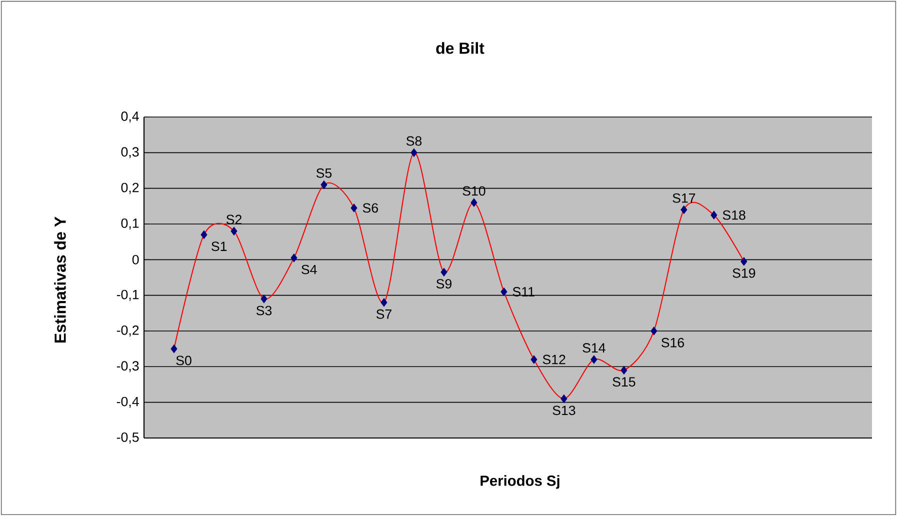 Image resolution: width=897 pixels, height=516 pixels. I want to click on data-label: S11, so click(523, 291).